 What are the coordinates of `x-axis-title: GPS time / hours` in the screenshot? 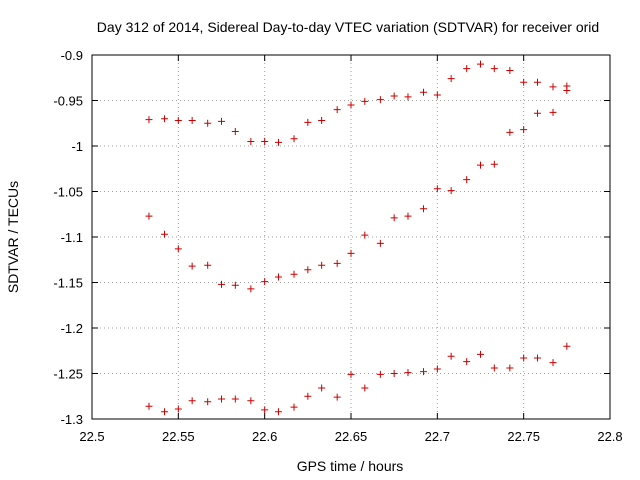 It's located at (350, 466).